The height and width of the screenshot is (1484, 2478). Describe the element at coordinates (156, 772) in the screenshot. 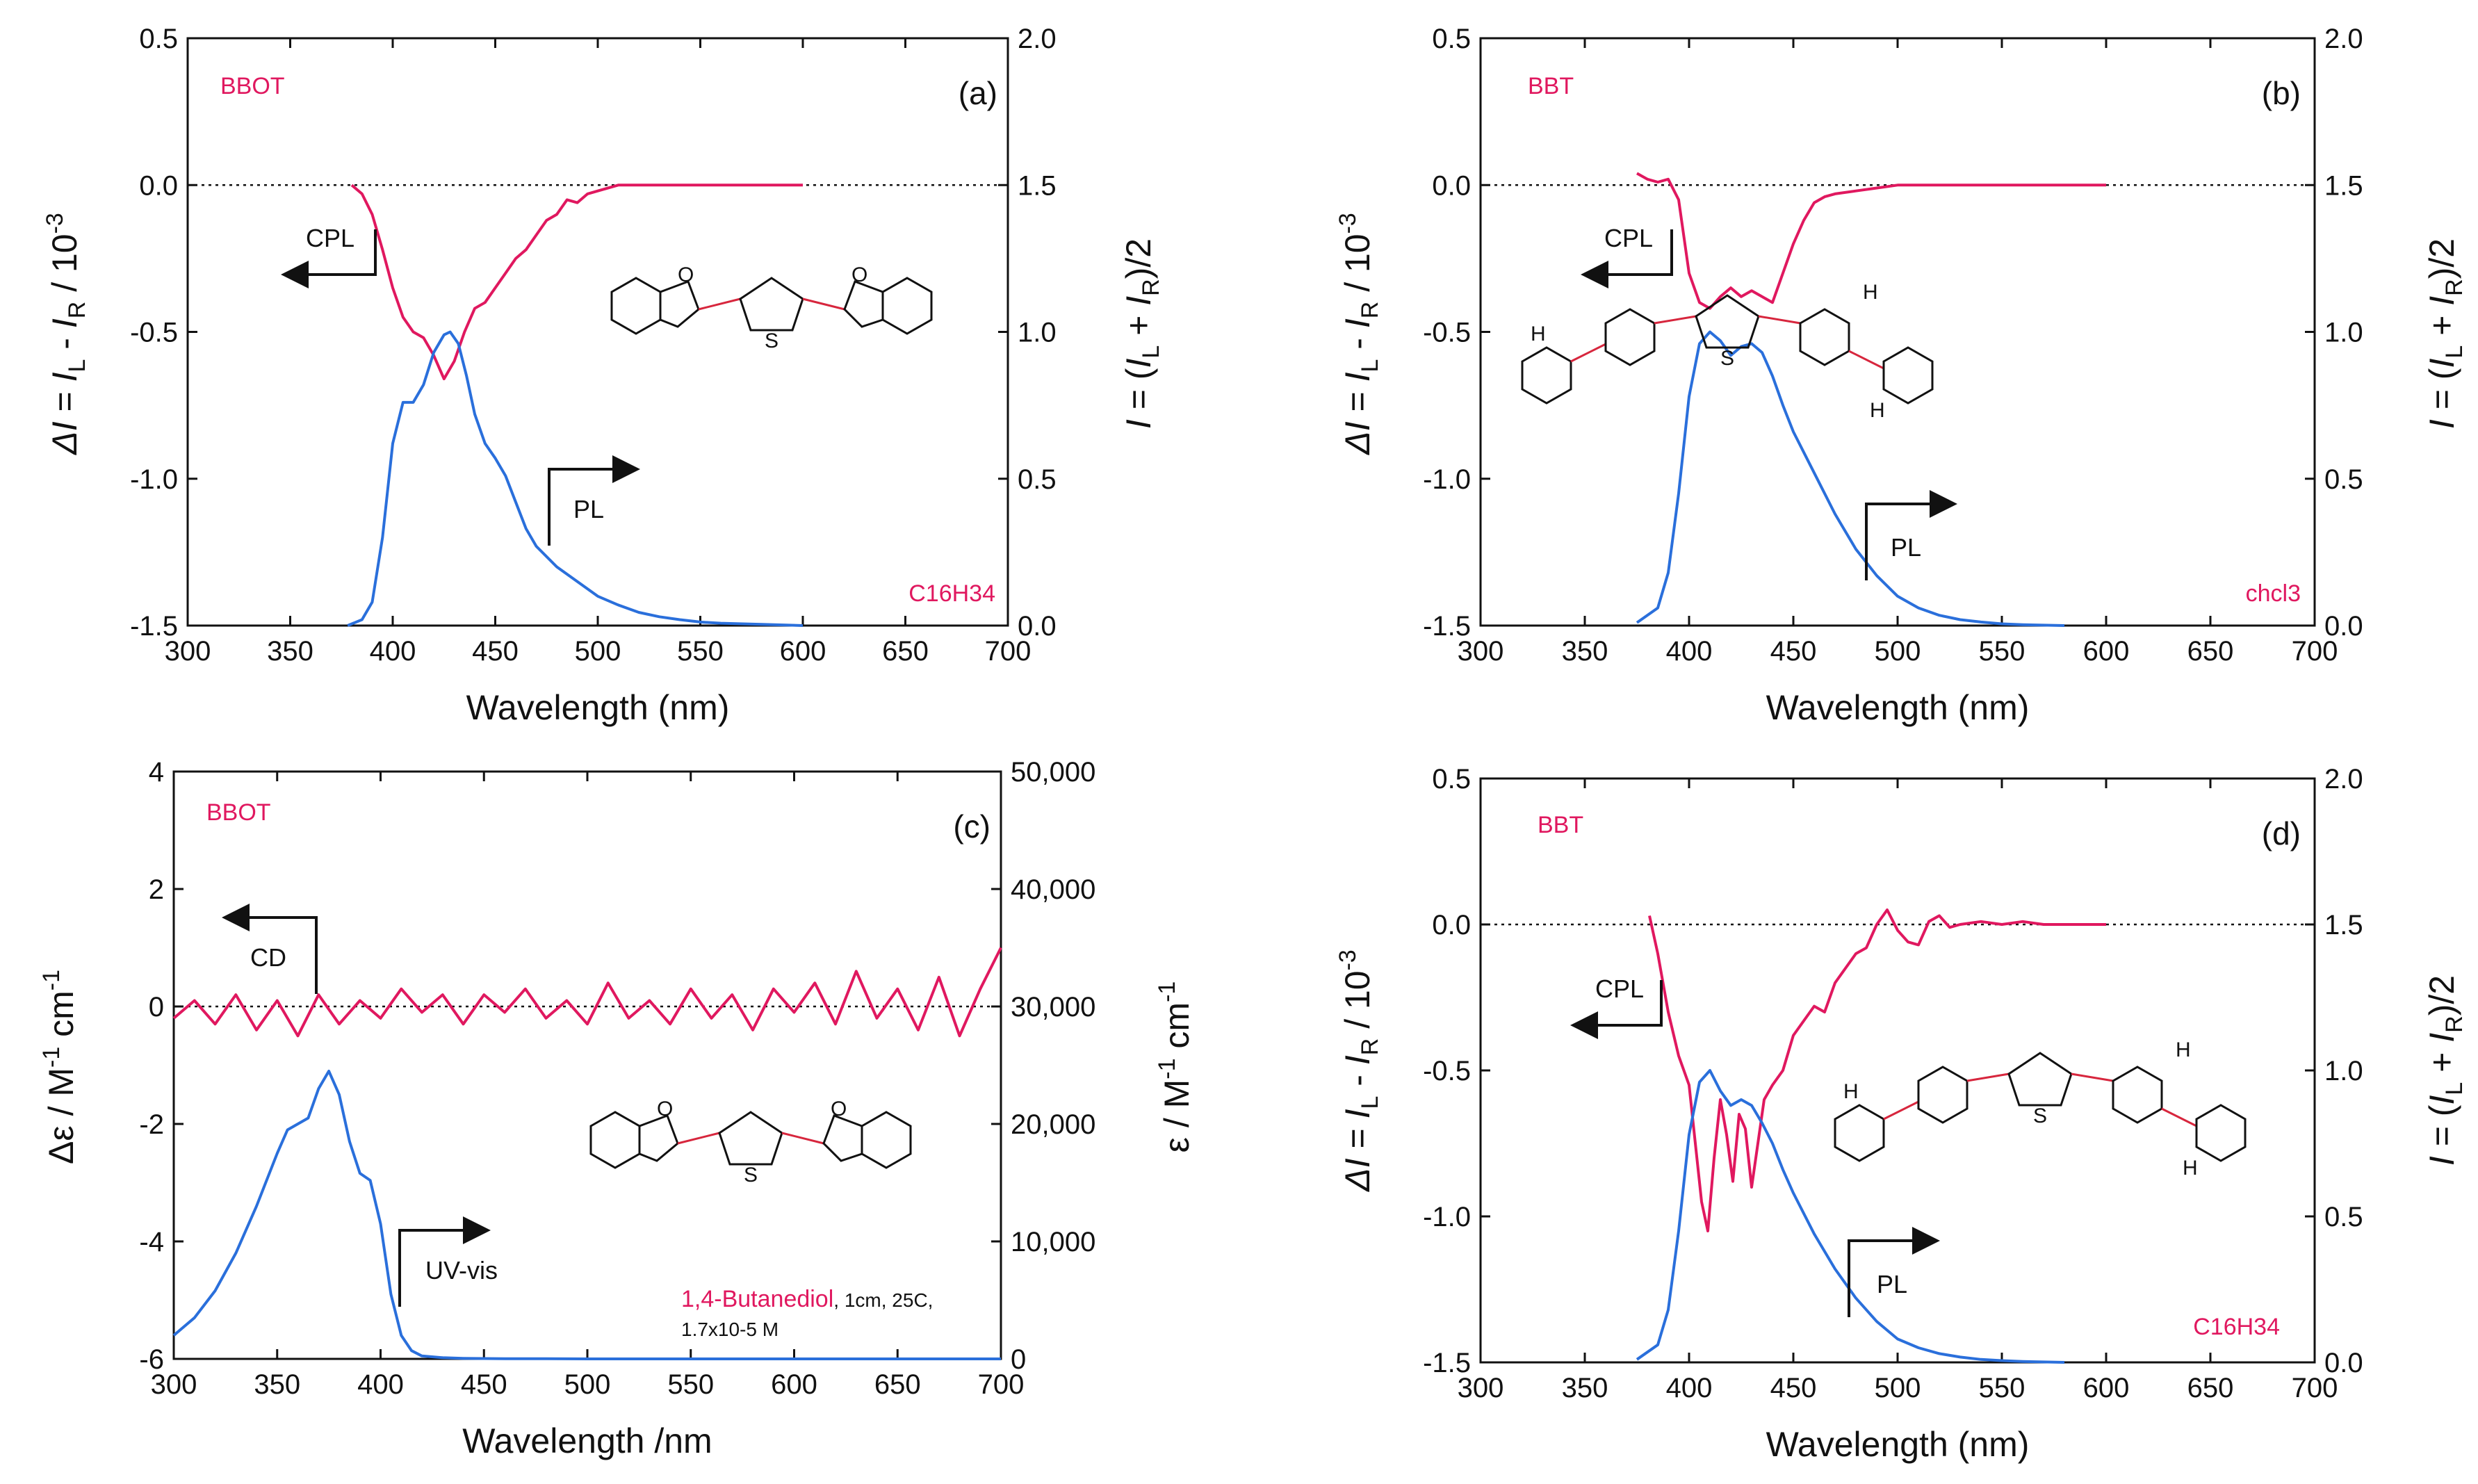

I see `y-left-tick-label: 4` at that location.